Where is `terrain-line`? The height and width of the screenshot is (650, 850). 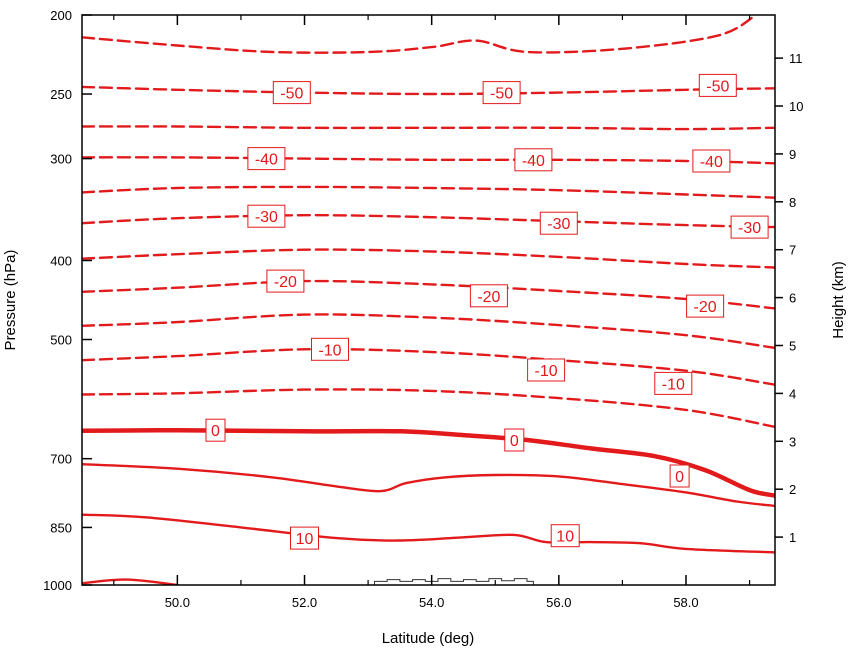 terrain-line is located at coordinates (451, 581).